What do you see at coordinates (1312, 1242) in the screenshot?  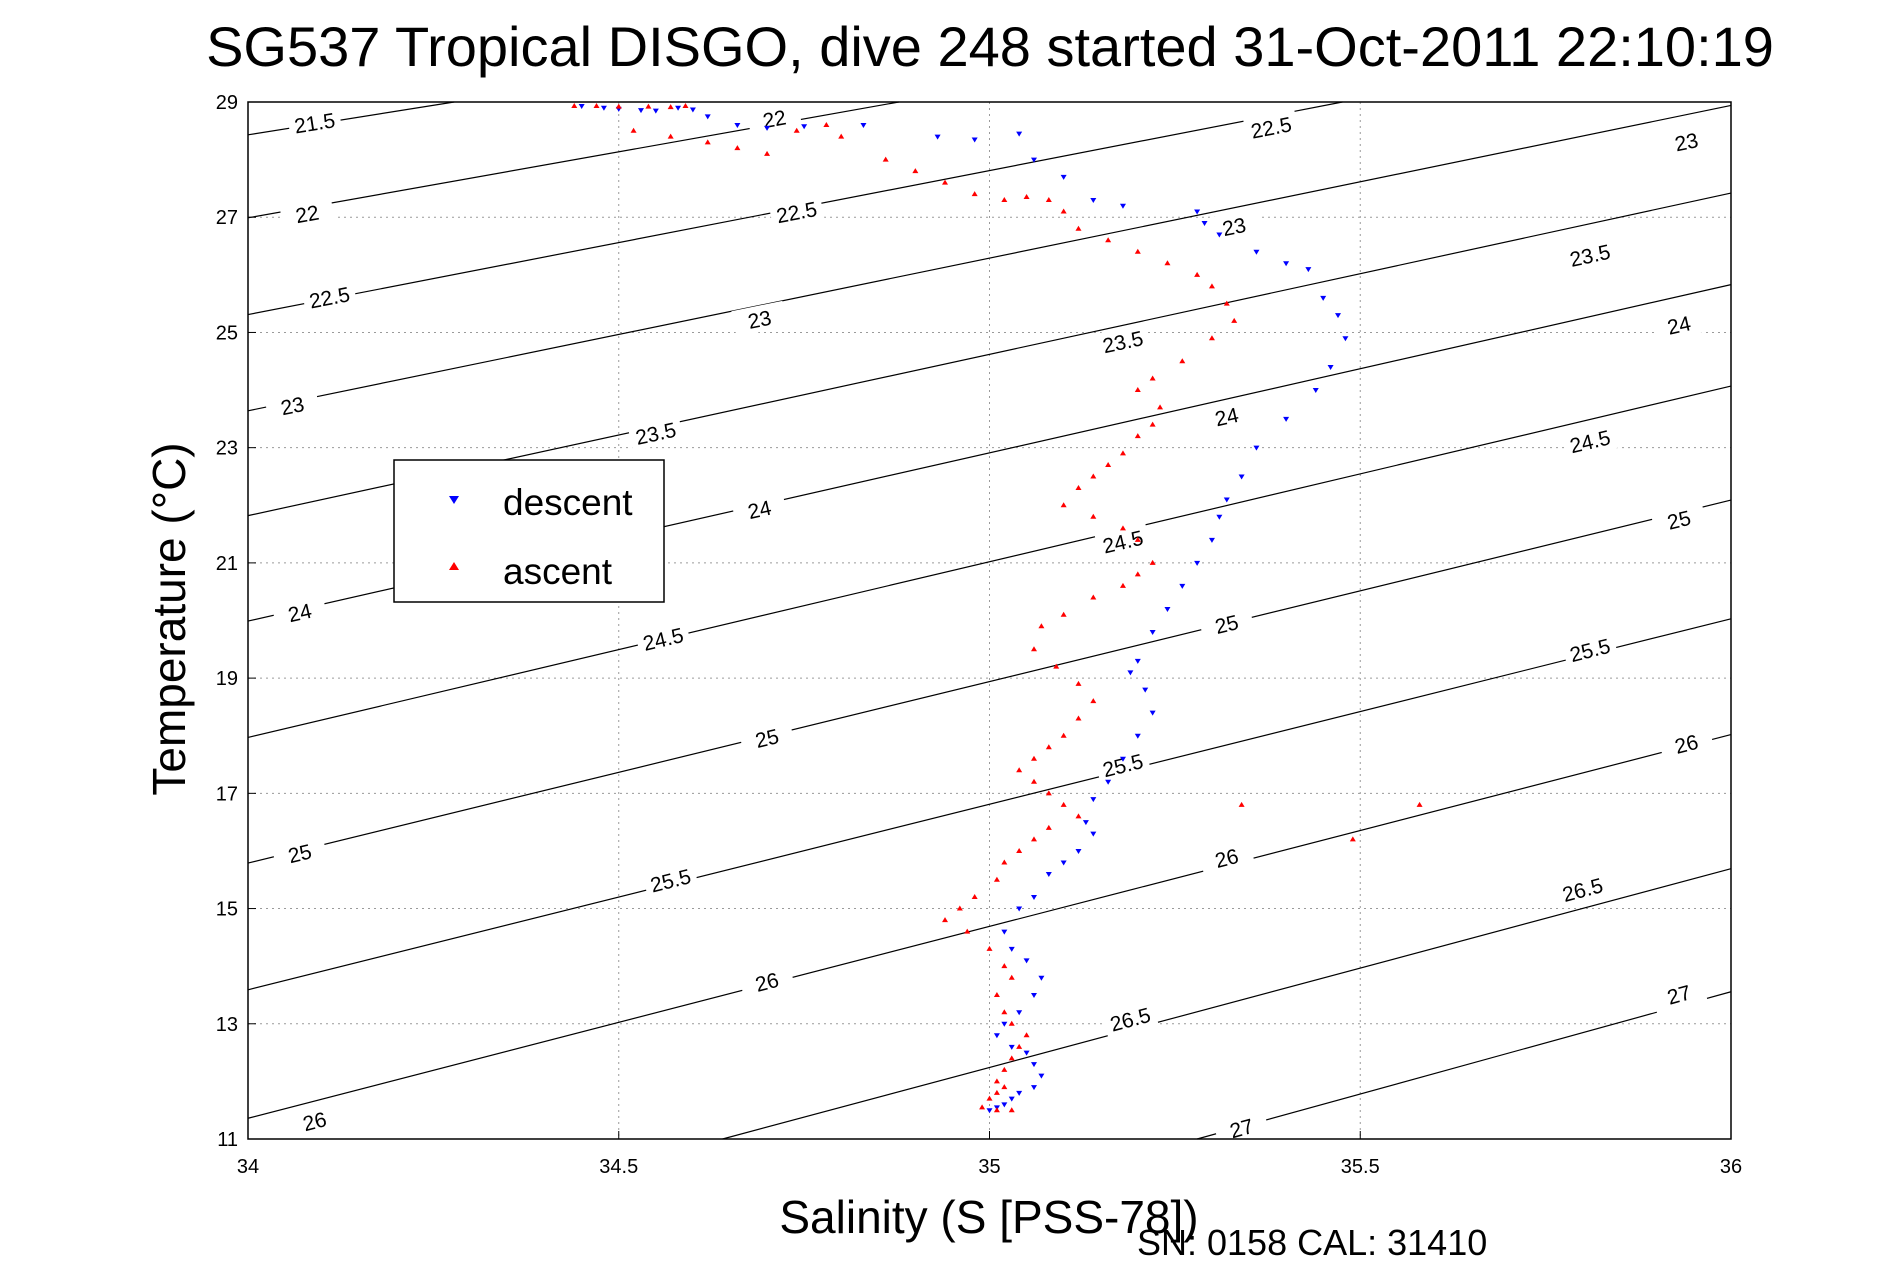 I see `serial-cal-footer: SN: 0158 CAL: 31410` at bounding box center [1312, 1242].